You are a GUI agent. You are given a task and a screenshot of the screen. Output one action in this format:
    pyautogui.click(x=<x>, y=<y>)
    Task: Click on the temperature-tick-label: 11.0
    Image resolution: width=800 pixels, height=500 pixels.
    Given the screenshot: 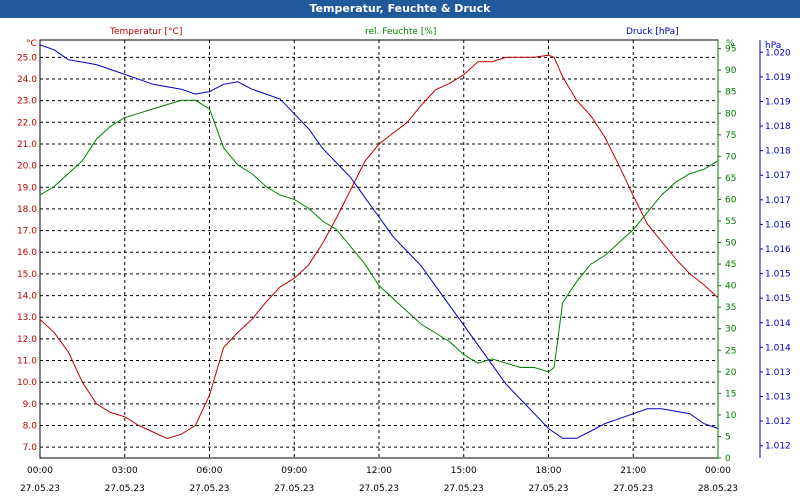 What is the action you would take?
    pyautogui.click(x=27, y=362)
    